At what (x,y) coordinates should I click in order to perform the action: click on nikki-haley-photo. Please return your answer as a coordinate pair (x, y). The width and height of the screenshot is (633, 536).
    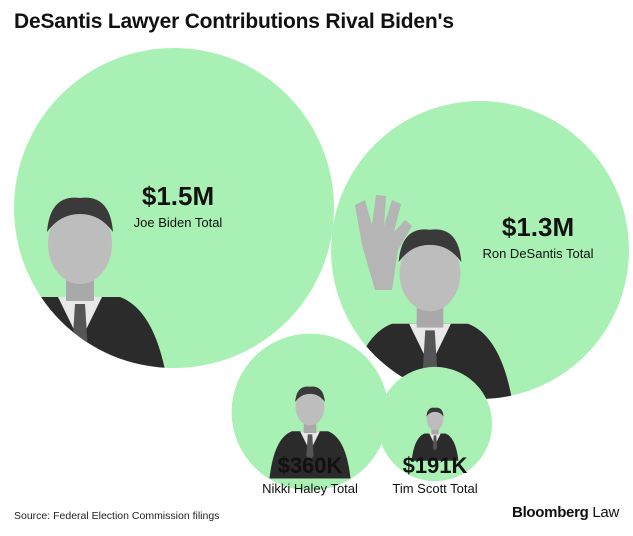
    Looking at the image, I should click on (310, 432).